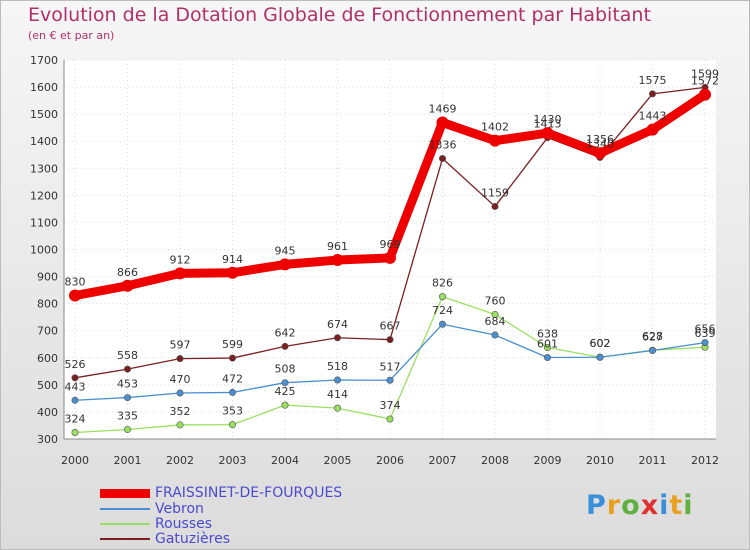  I want to click on legend-item-gatuzieres: Gatuzières, so click(165, 539).